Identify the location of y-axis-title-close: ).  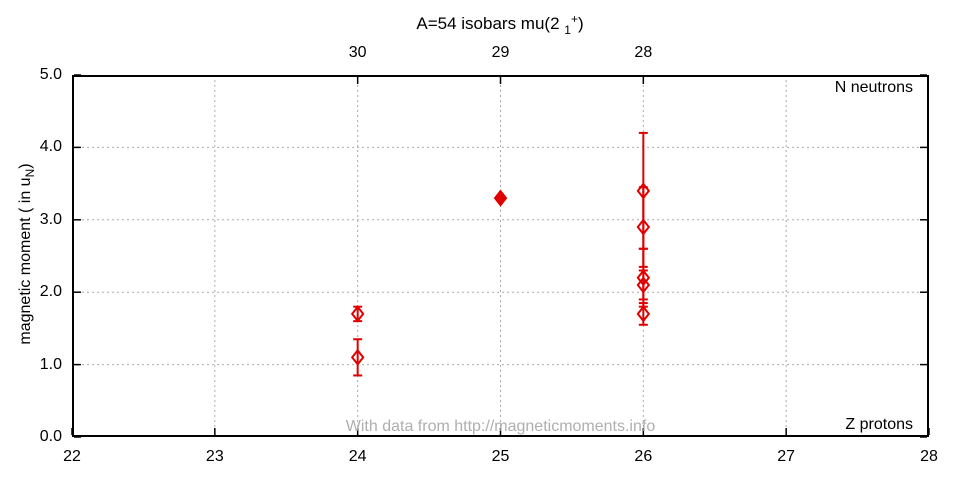
(25, 166).